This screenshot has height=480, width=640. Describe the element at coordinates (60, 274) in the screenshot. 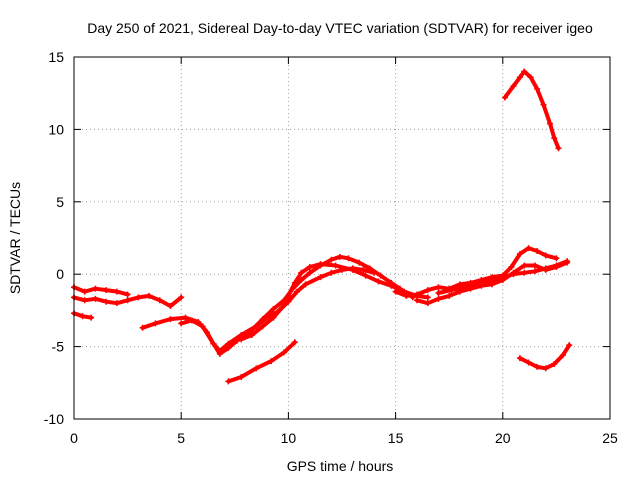

I see `y-tick-label: 0` at that location.